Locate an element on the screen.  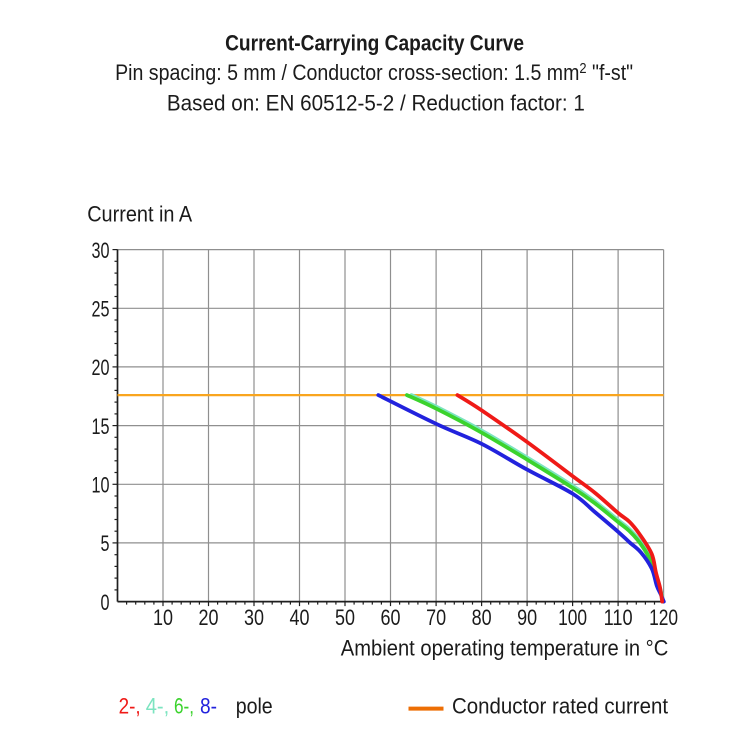
svg-text: 80 is located at coordinates (482, 617).